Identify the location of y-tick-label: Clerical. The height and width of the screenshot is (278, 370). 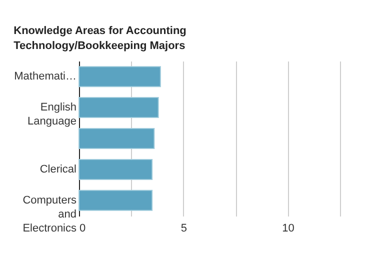
(58, 169).